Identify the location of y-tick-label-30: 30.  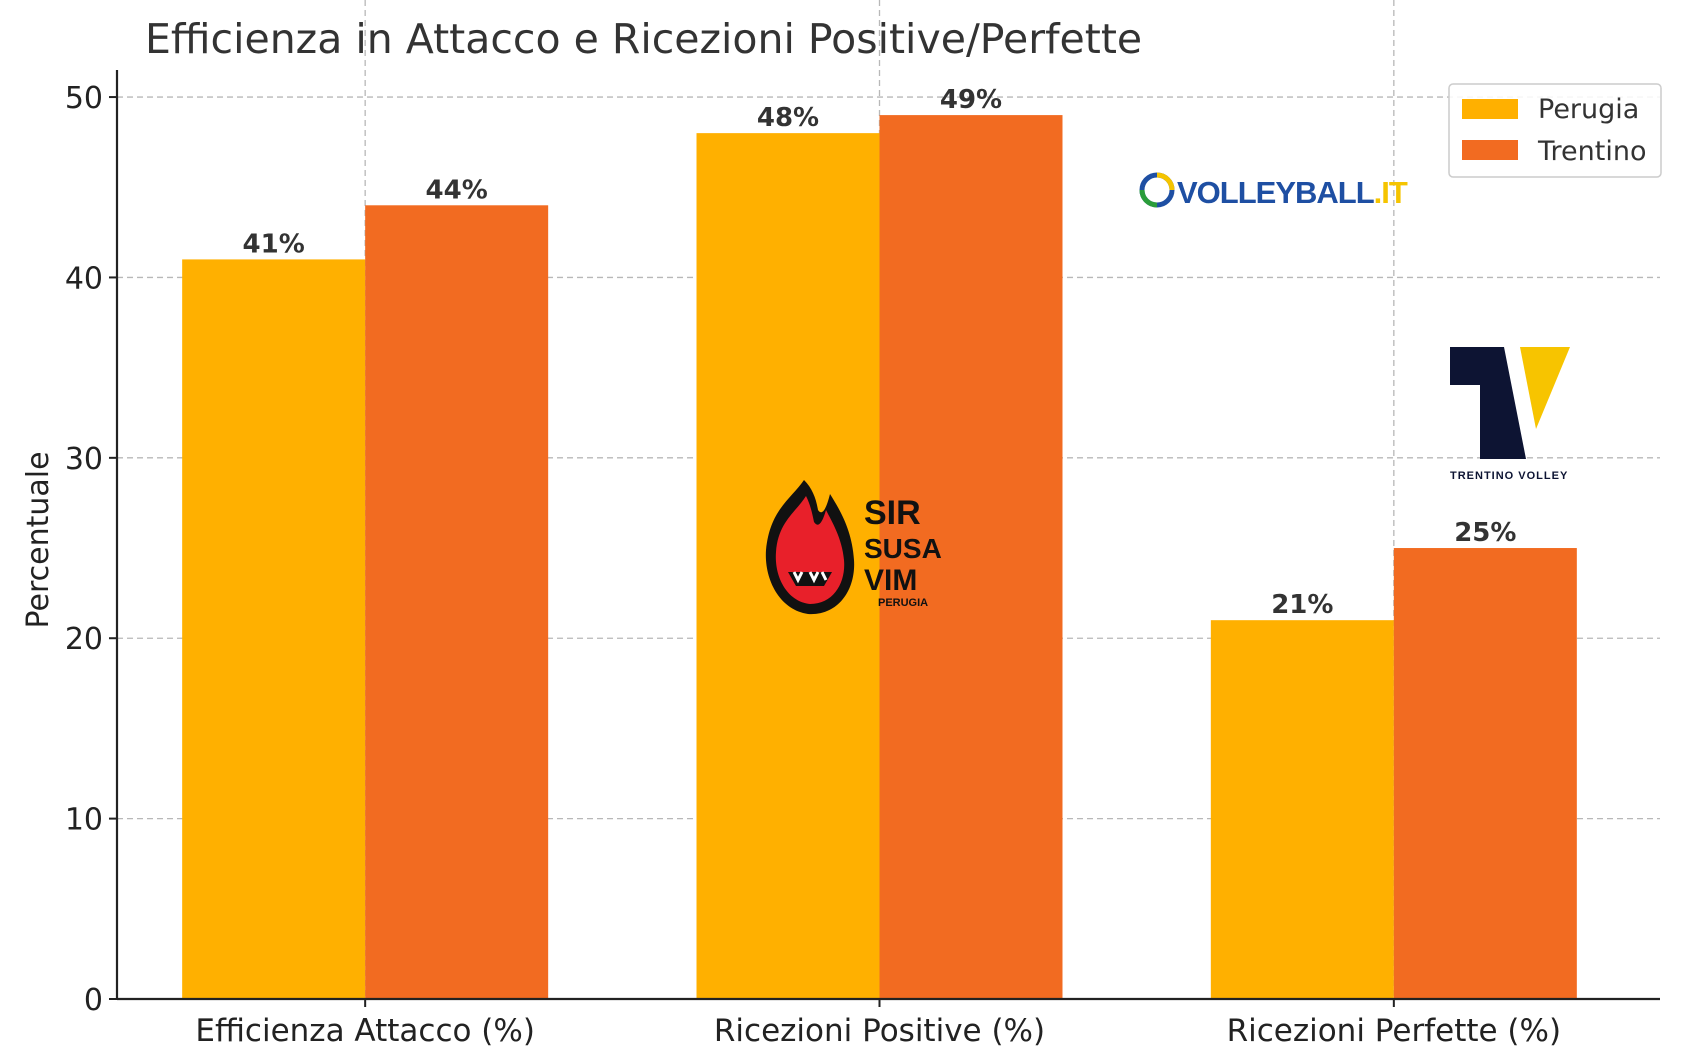
(84, 459).